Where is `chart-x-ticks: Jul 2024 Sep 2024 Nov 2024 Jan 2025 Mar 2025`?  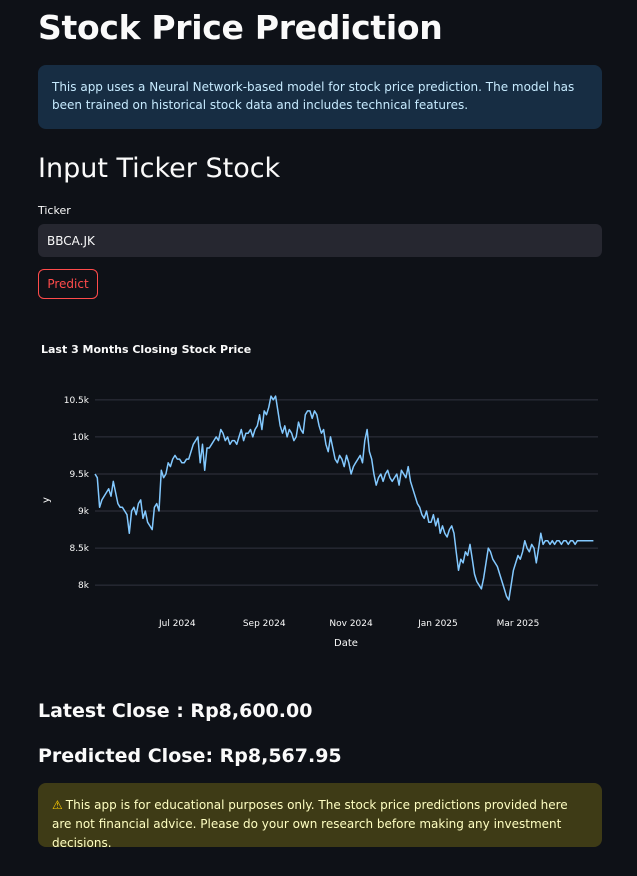 chart-x-ticks: Jul 2024 Sep 2024 Nov 2024 Jan 2025 Mar 2025 is located at coordinates (348, 624).